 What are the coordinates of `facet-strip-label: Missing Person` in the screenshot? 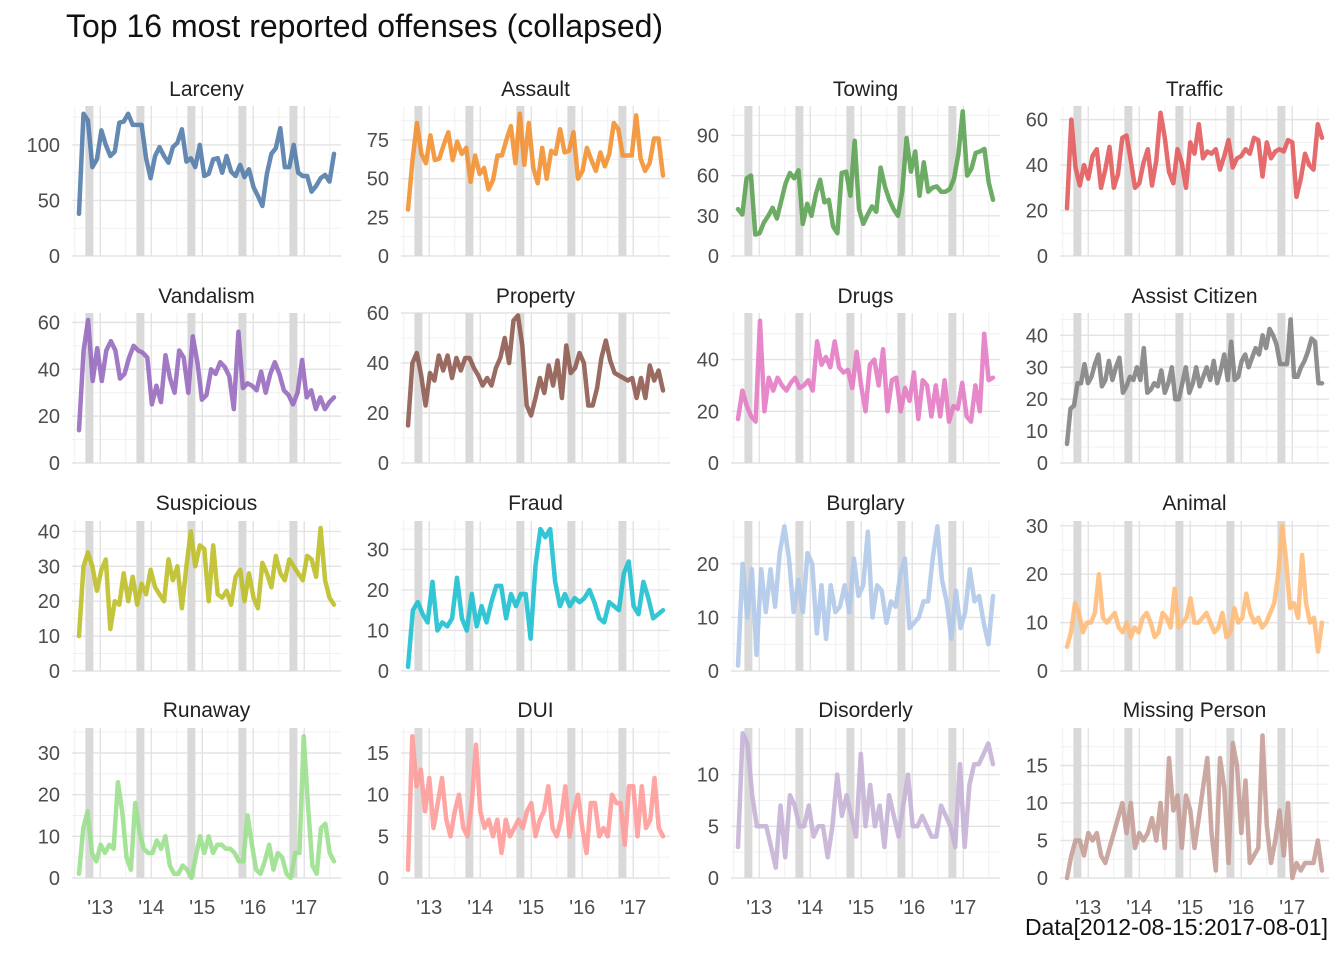 It's located at (1195, 710).